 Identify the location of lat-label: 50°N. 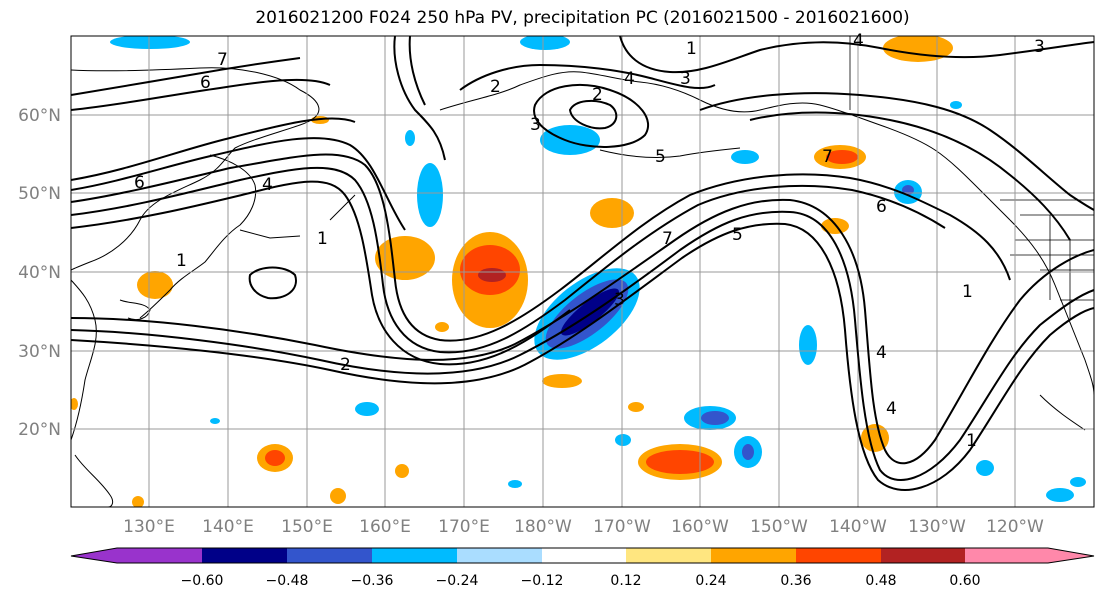
(39, 194).